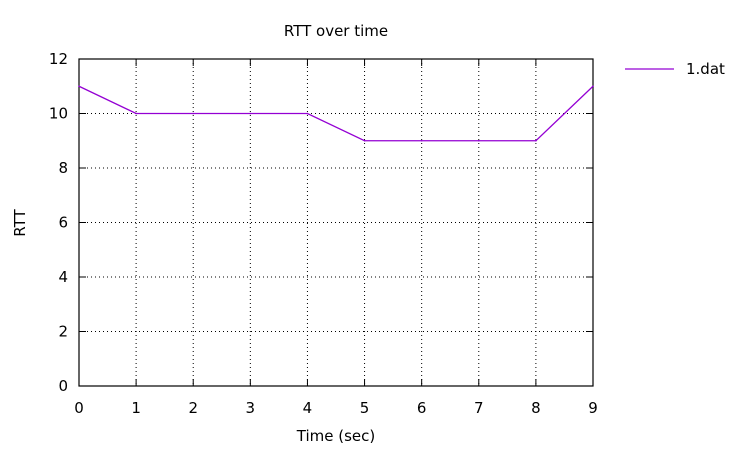 This screenshot has height=450, width=750. What do you see at coordinates (593, 408) in the screenshot?
I see `x-tick-label: 9` at bounding box center [593, 408].